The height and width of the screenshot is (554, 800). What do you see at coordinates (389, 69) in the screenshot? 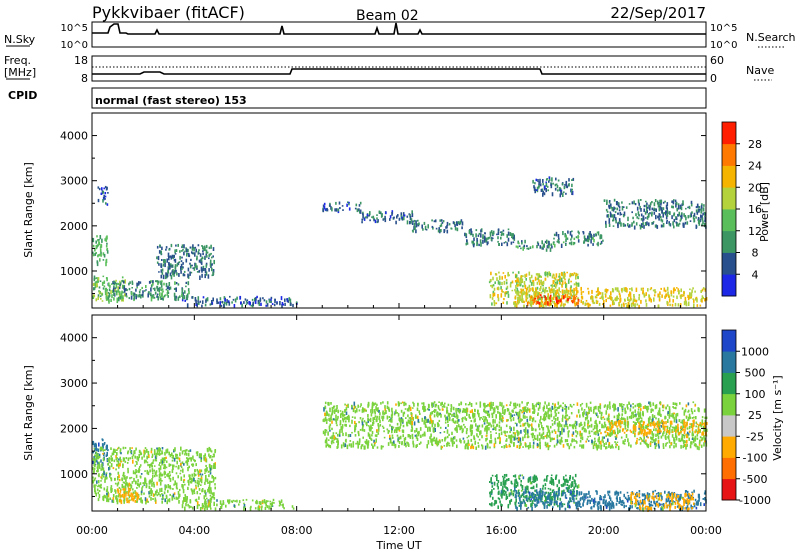
I see `freq-panel: Freq. [MHz] 18 8 60 0 Nave` at bounding box center [389, 69].